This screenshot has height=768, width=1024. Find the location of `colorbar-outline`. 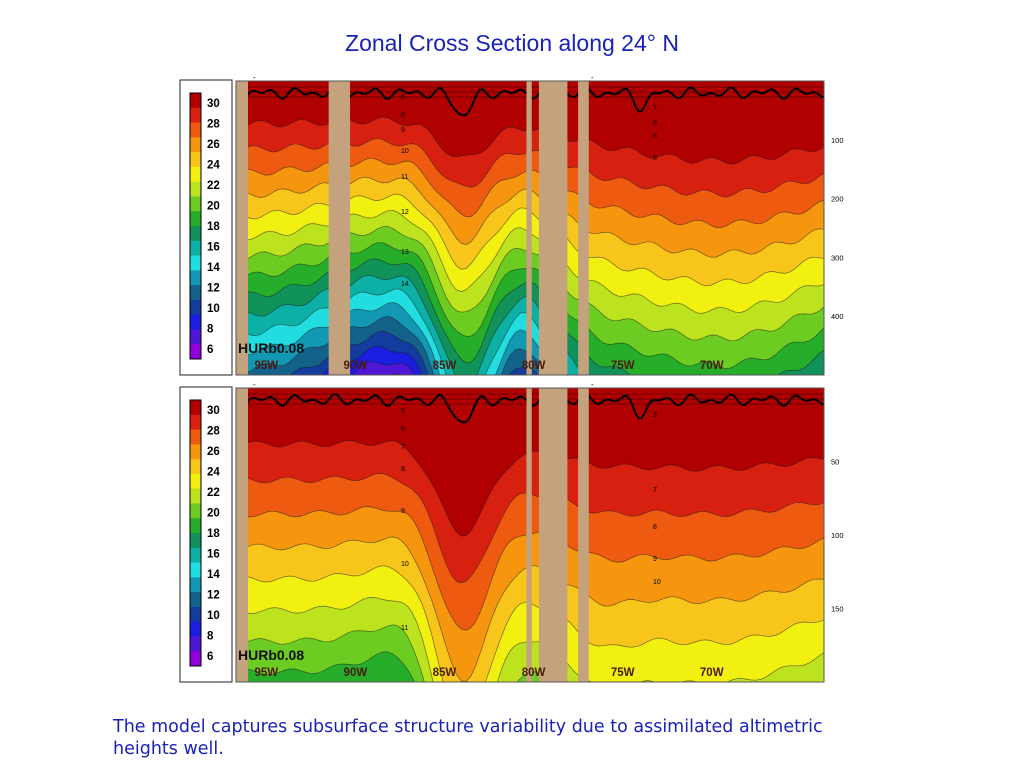

colorbar-outline is located at coordinates (195, 226).